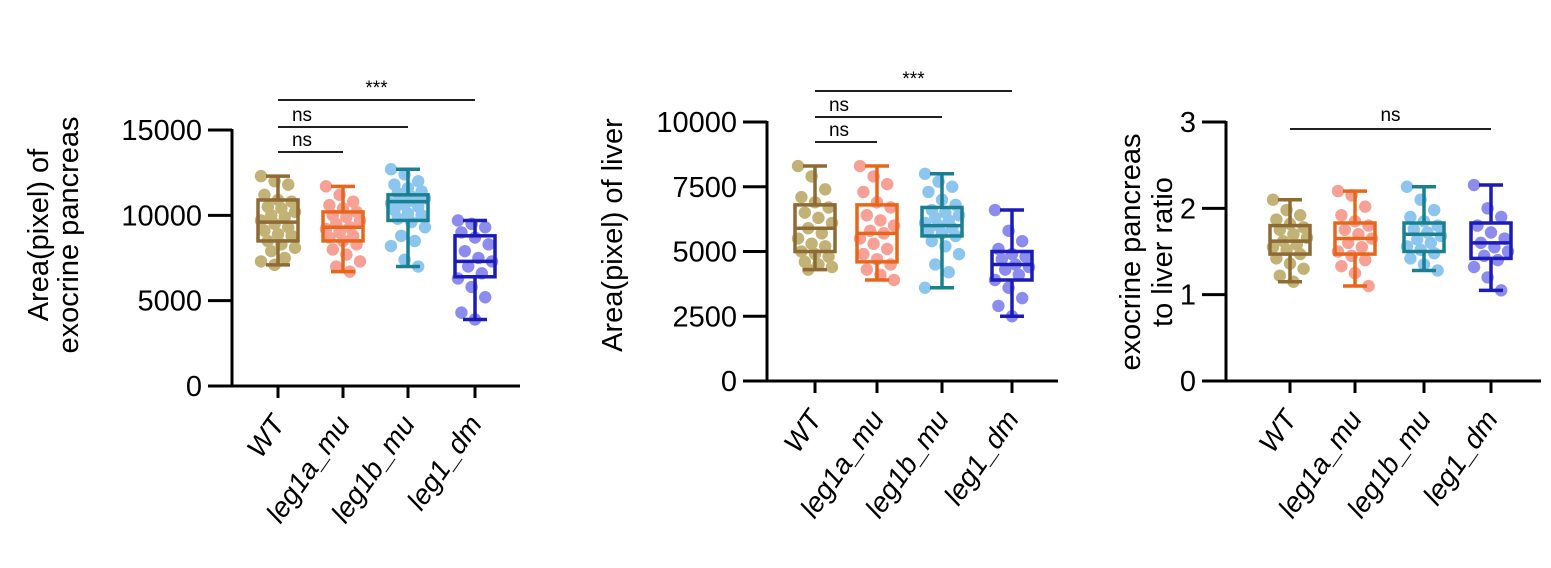  What do you see at coordinates (1188, 296) in the screenshot?
I see `y-tick-label: 1` at bounding box center [1188, 296].